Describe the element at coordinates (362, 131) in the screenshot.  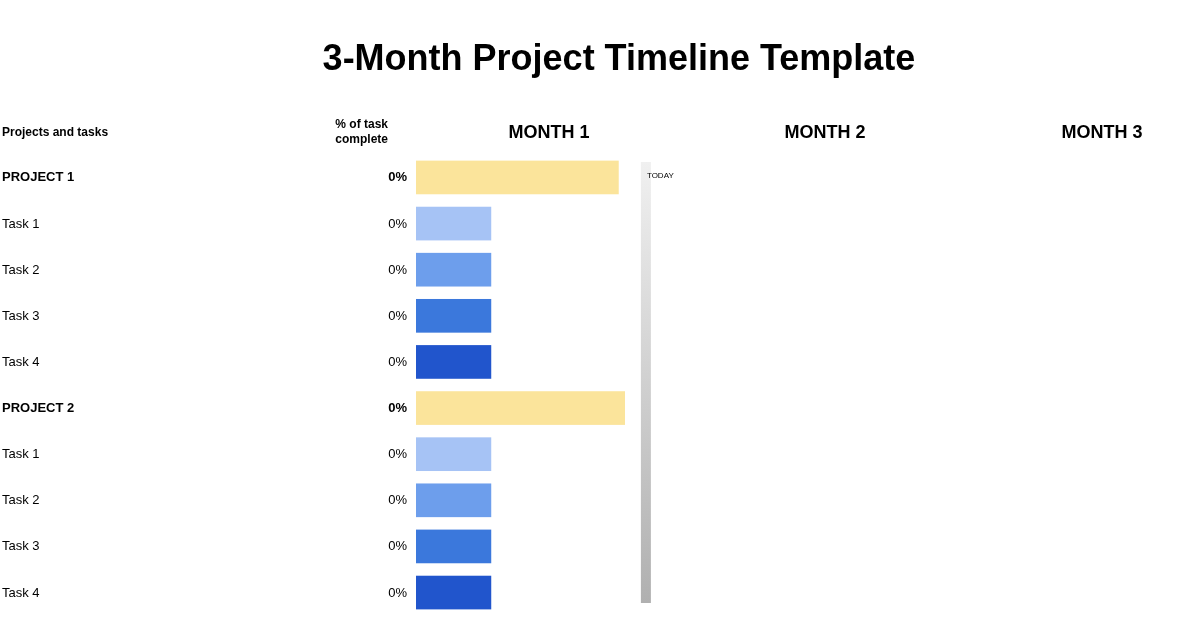
I see `y2-axis-title: % of task complete` at that location.